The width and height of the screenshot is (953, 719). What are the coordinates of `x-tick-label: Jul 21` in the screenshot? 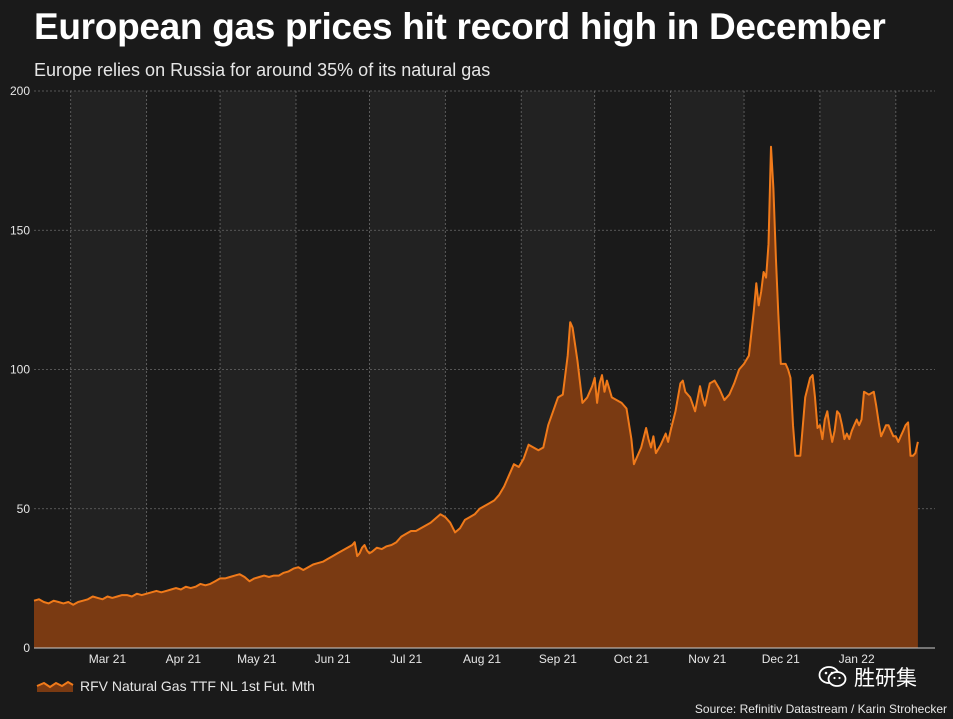 It's located at (406, 659).